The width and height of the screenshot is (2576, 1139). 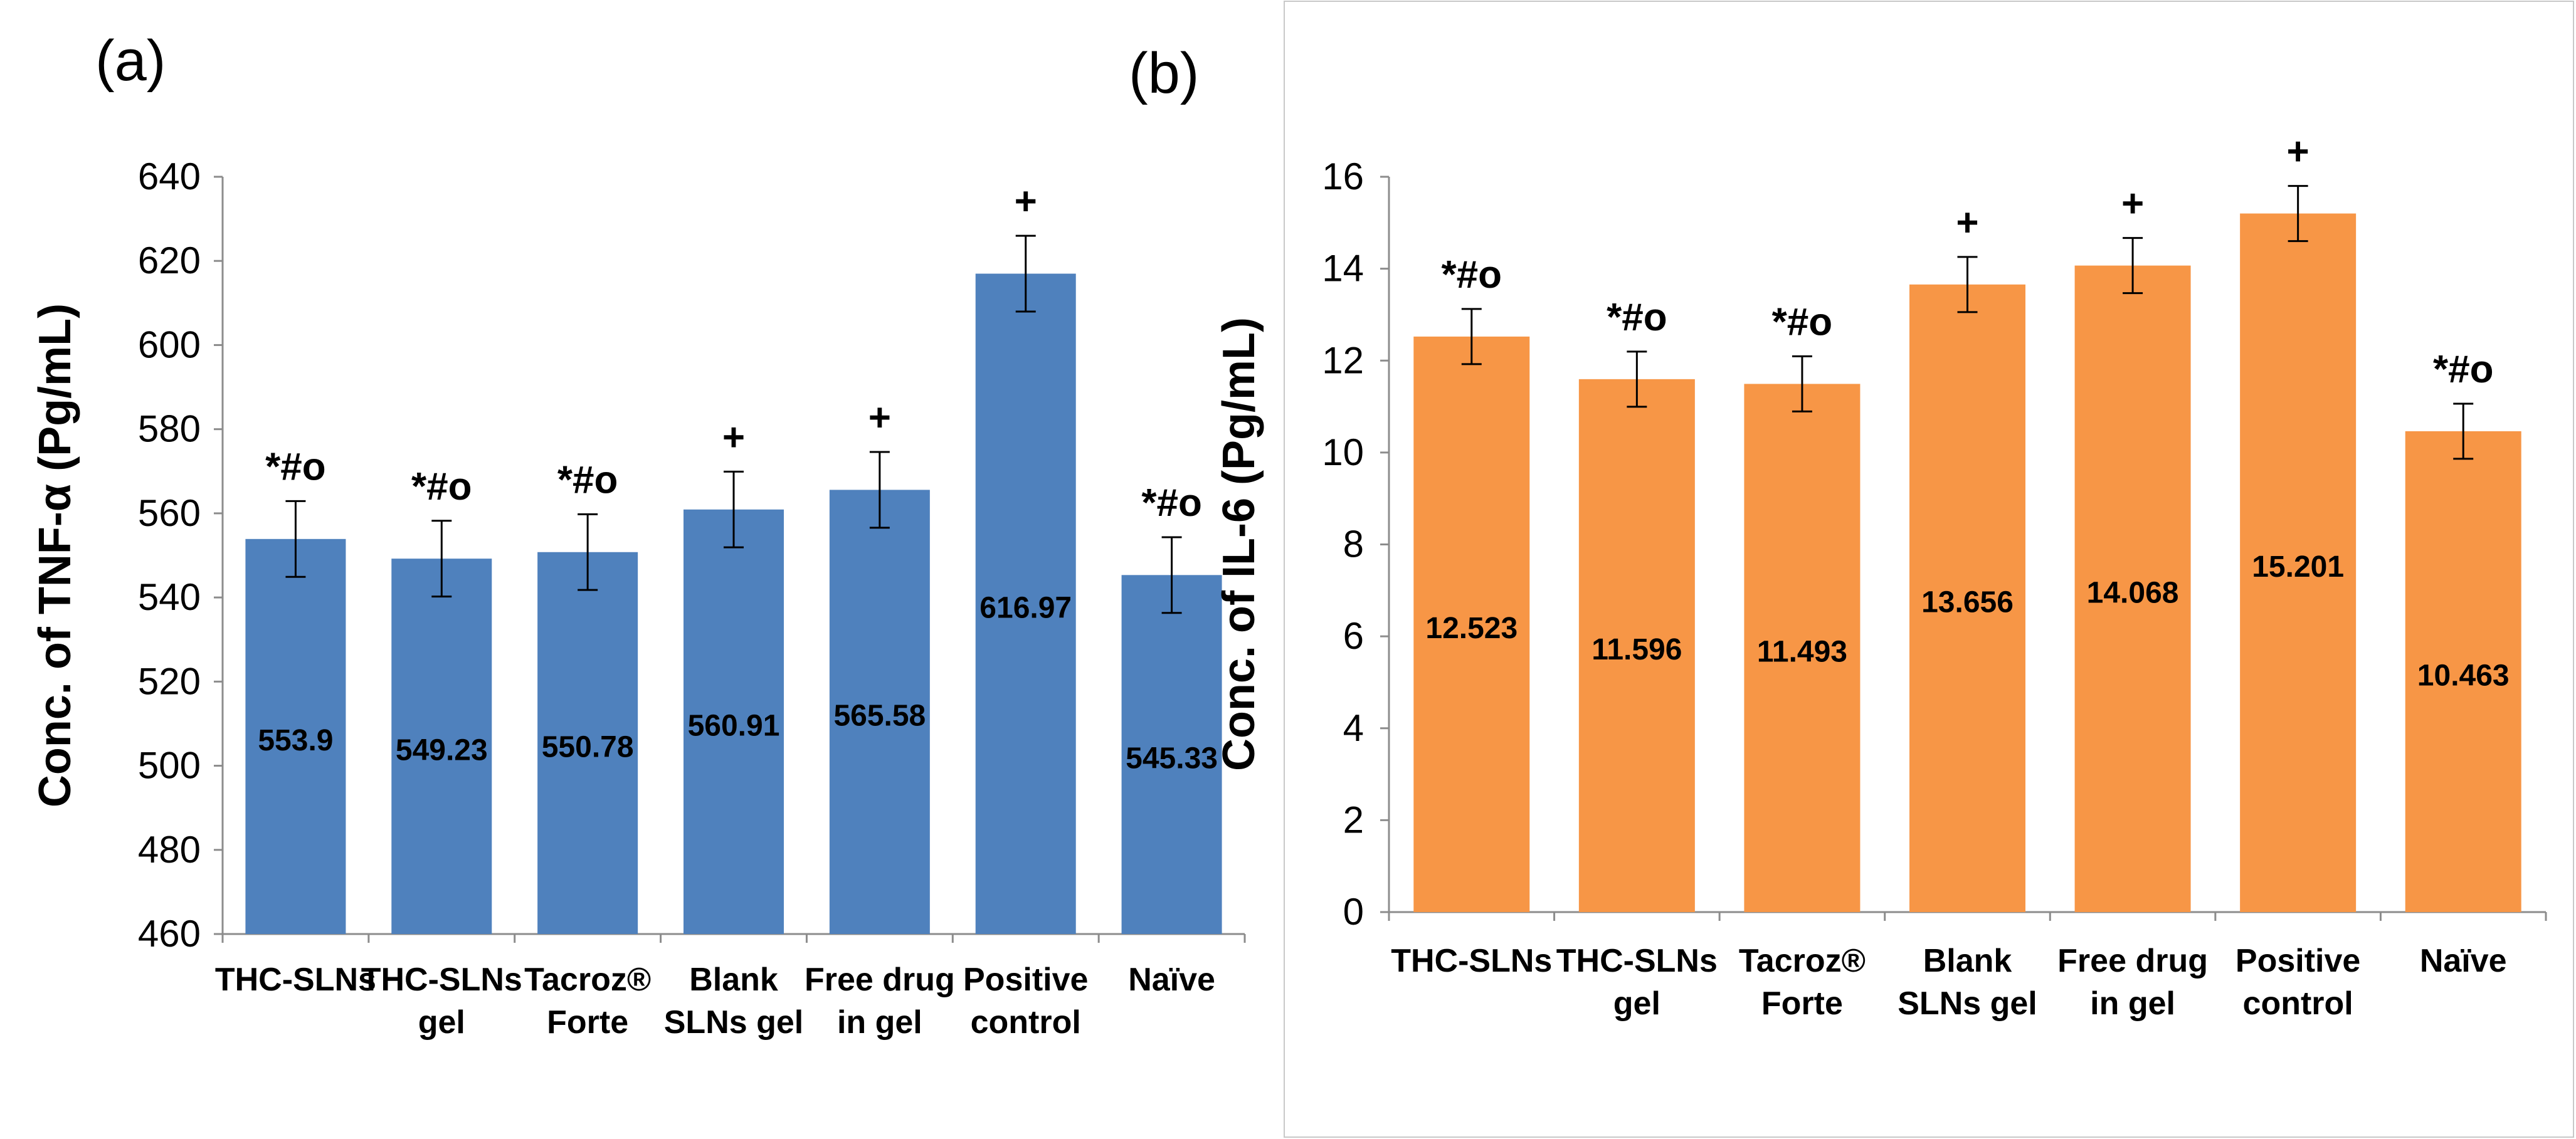 What do you see at coordinates (55, 555) in the screenshot?
I see `y-axis-label-a: Conc. of TNF-α (Pg/mL)` at bounding box center [55, 555].